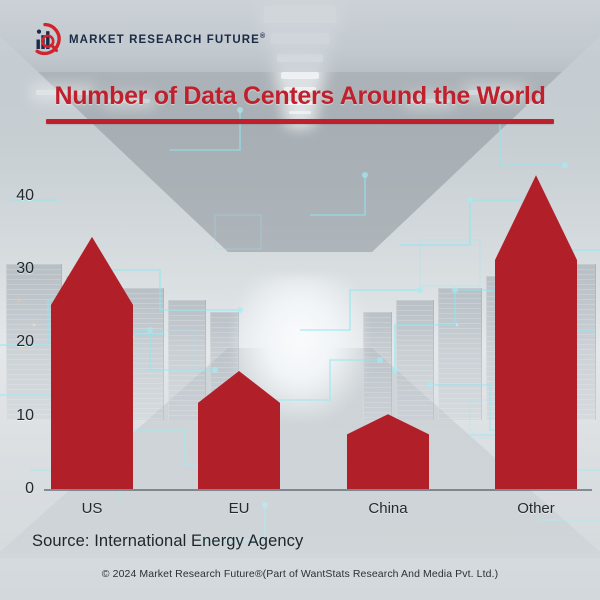 The image size is (600, 600). Describe the element at coordinates (536, 508) in the screenshot. I see `x-axis-label-other: Other` at that location.